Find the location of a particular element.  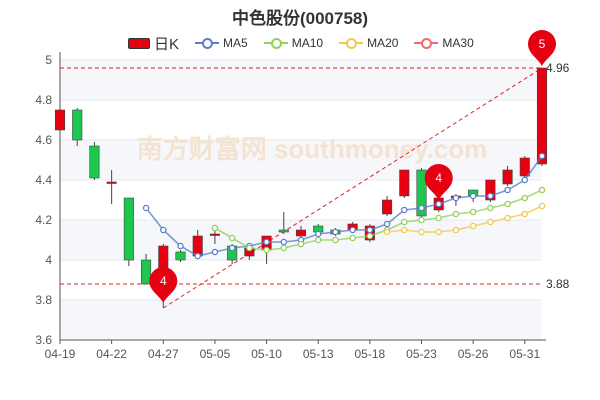

legend-item-daily-k: 日K is located at coordinates (153, 43).